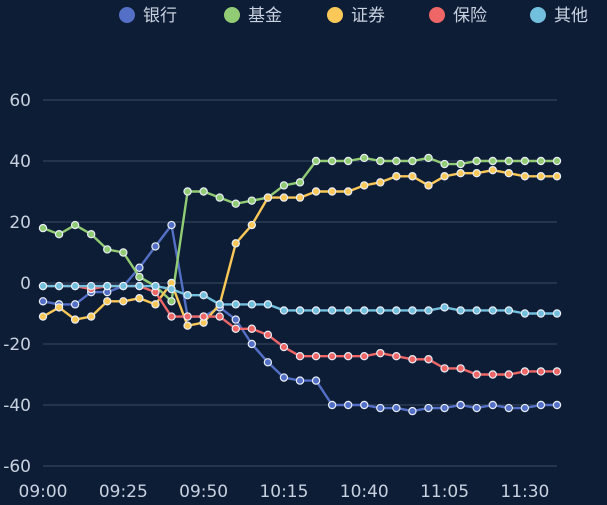 The width and height of the screenshot is (607, 505). I want to click on legend-item-2: 证券, so click(356, 16).